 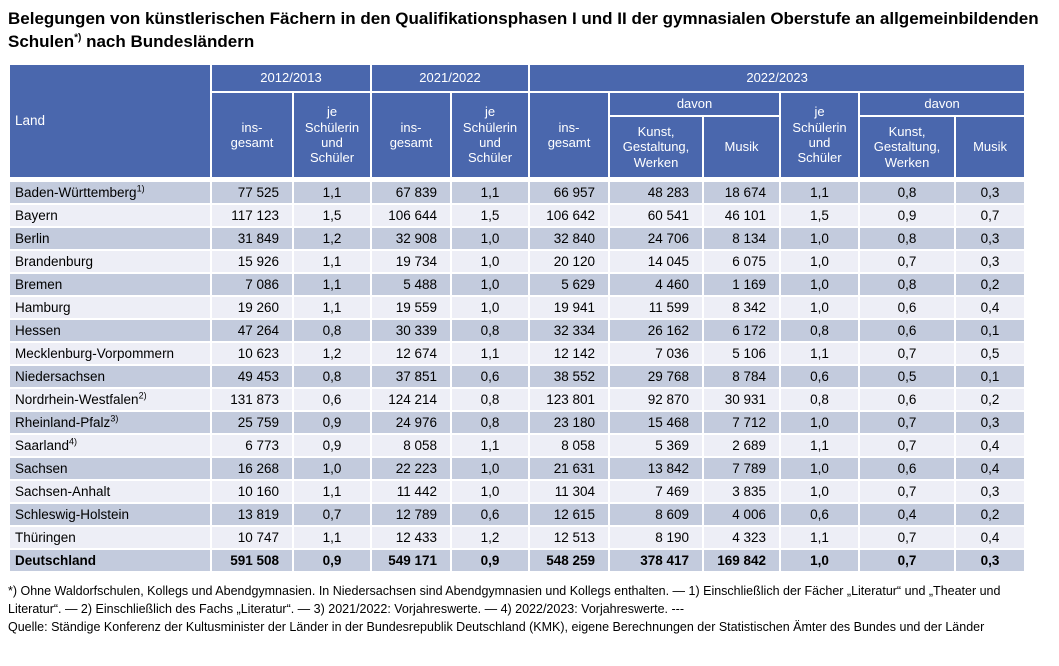 I want to click on value-cell: 20 120, so click(x=569, y=261).